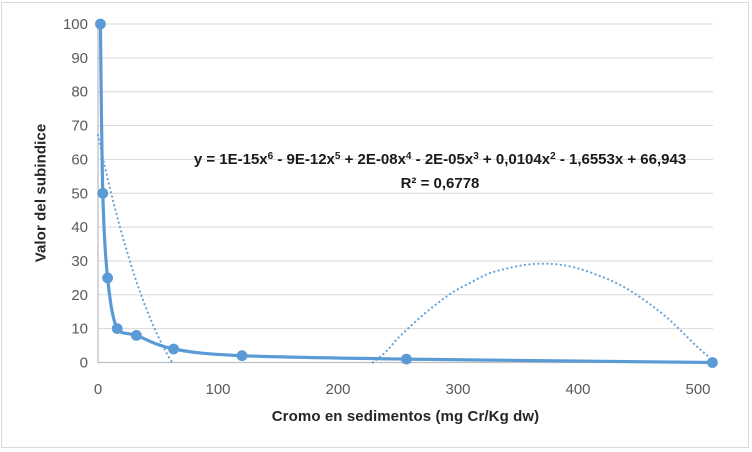 The height and width of the screenshot is (452, 752). I want to click on y-tick-label: 60, so click(79, 159).